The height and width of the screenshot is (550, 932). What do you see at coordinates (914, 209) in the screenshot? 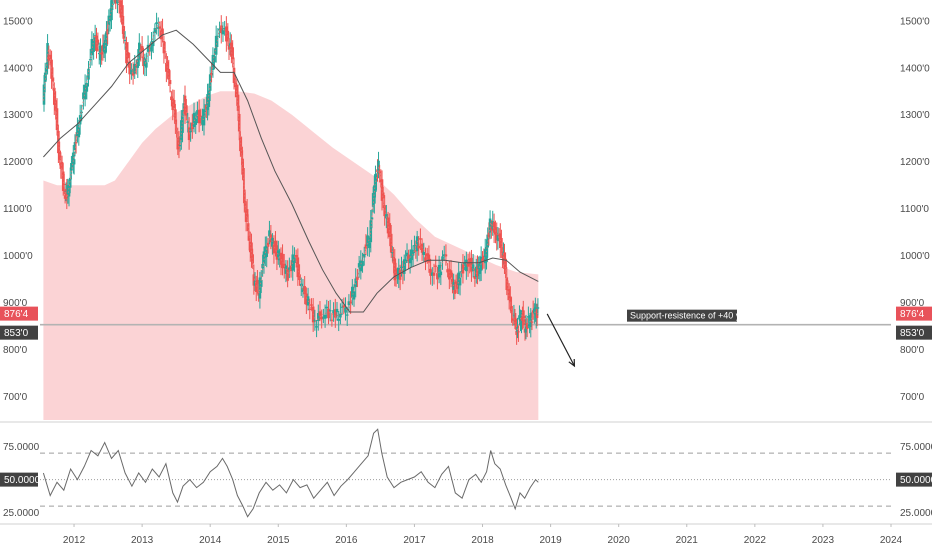
I see `y-tick-label-right: 1100'0` at bounding box center [914, 209].